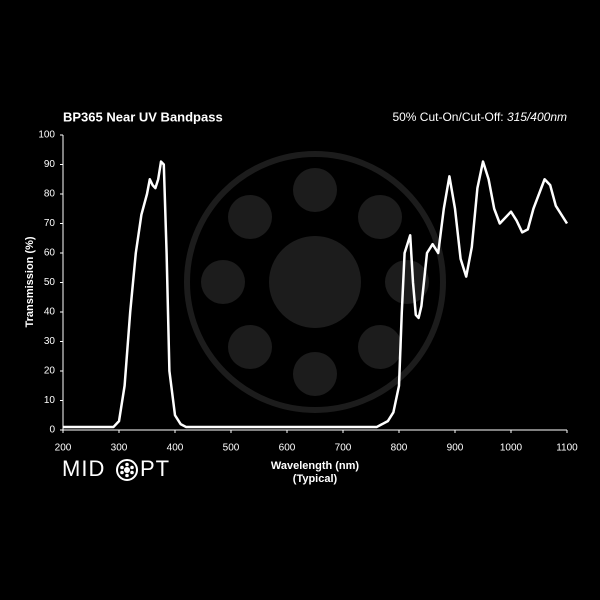 The image size is (600, 600). I want to click on y-tick-label: 80, so click(50, 194).